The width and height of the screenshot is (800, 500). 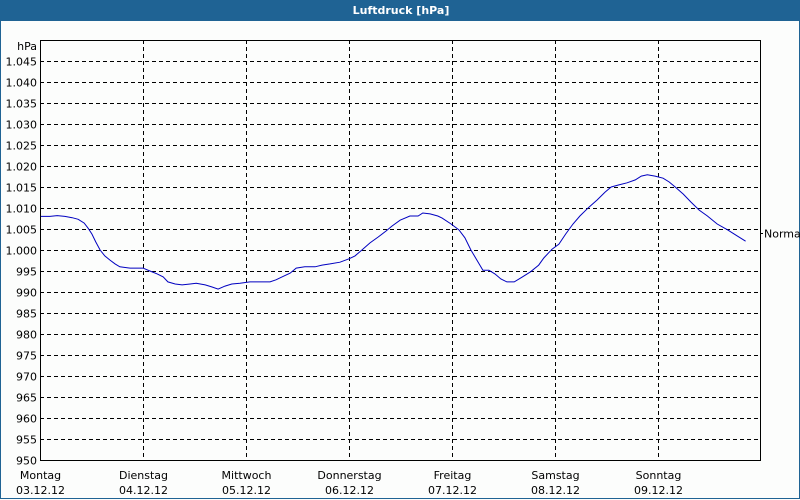 What do you see at coordinates (22, 251) in the screenshot?
I see `y-tick-label: 1.000` at bounding box center [22, 251].